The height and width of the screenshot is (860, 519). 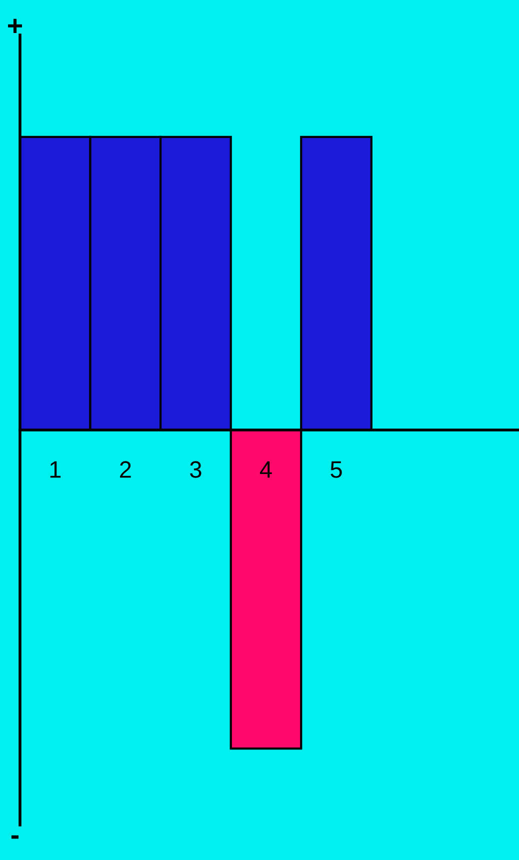 I want to click on x-tick-label: 2, so click(x=125, y=469).